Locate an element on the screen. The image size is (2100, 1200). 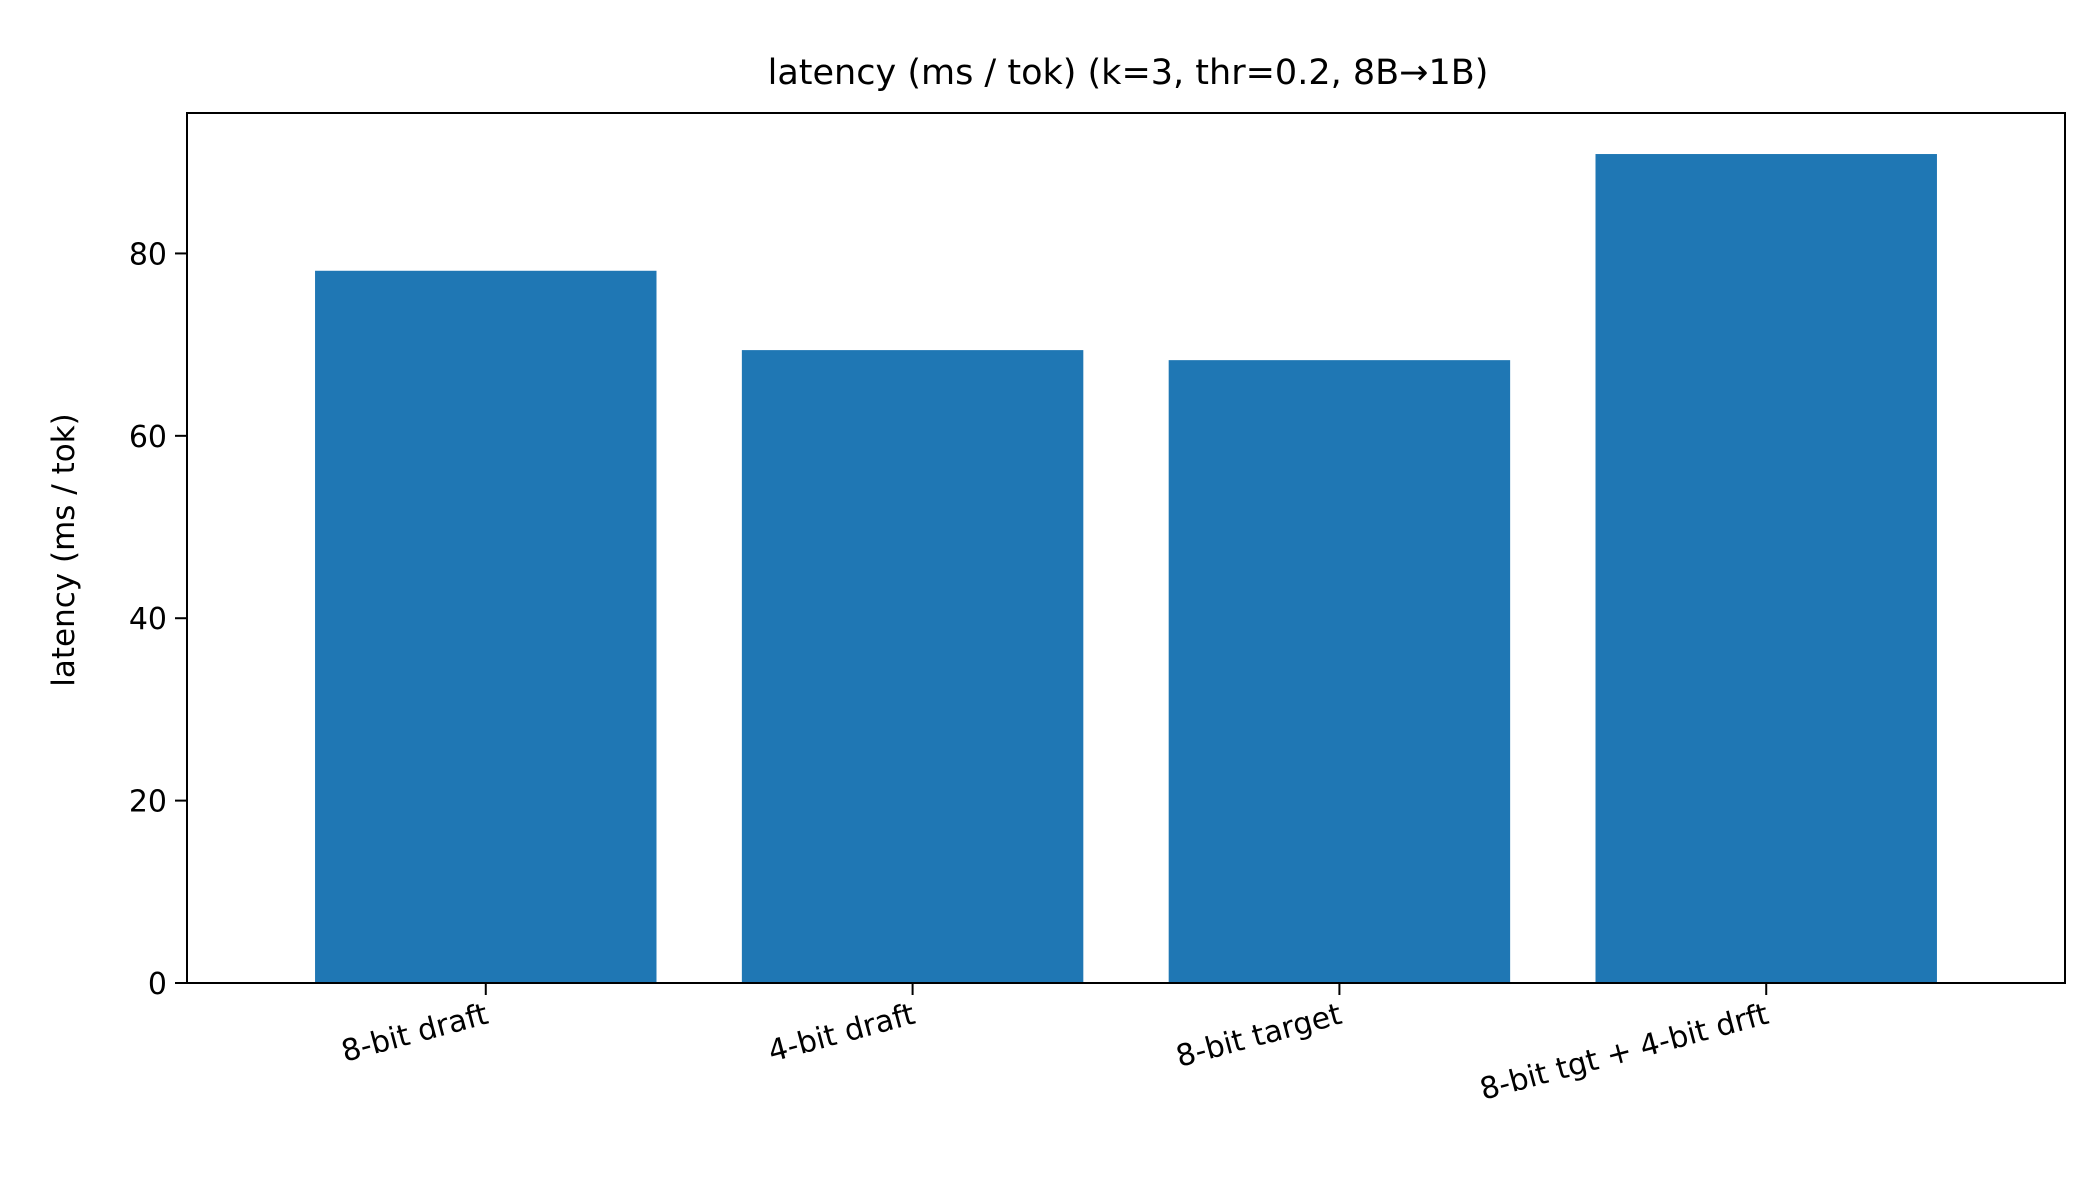
x-tick-label: 8-bit draft is located at coordinates (415, 1033).